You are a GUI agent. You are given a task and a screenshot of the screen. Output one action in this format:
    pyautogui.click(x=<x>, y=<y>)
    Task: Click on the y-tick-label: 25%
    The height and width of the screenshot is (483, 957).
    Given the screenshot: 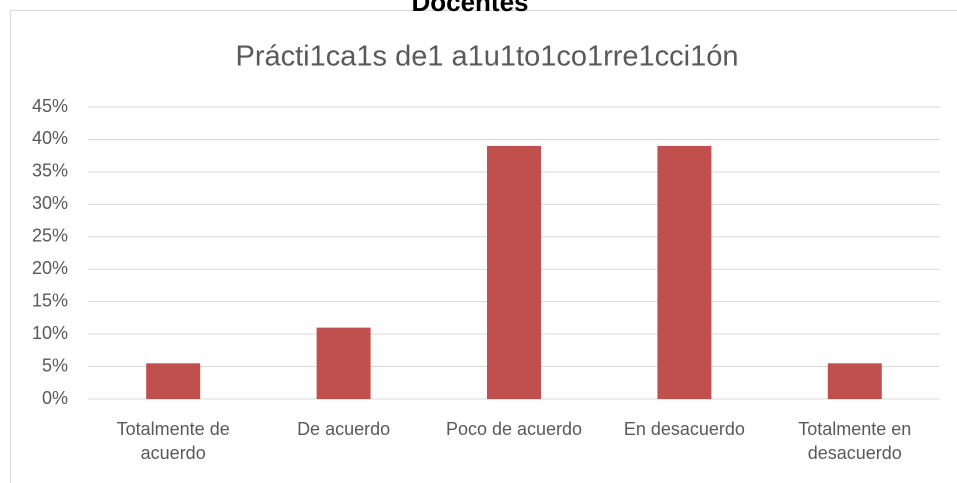 What is the action you would take?
    pyautogui.click(x=50, y=236)
    